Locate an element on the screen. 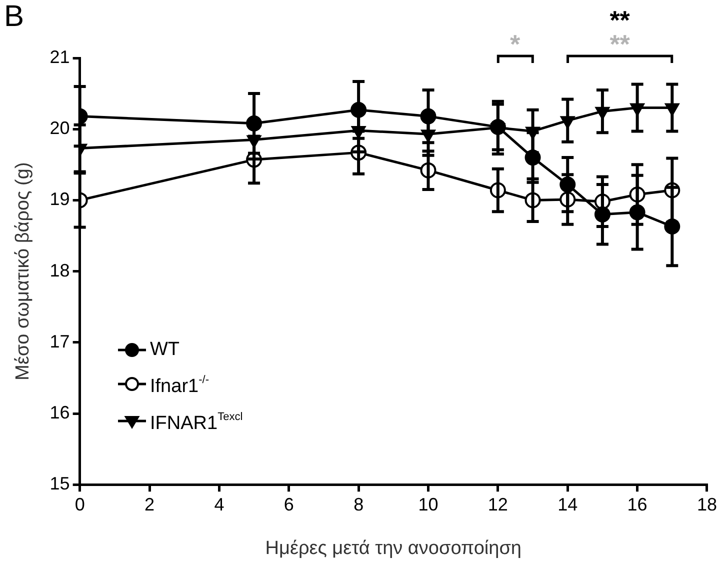 The height and width of the screenshot is (570, 720). legend-label: Ifnar1$^{-/-}$ is located at coordinates (179, 386).